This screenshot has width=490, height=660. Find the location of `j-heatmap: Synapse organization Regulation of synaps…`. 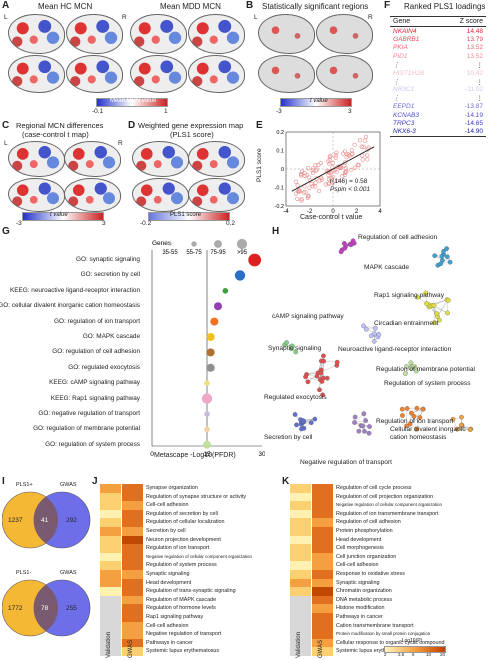

j-heatmap: Synapse organization Regulation of synaps… is located at coordinates (190, 570).